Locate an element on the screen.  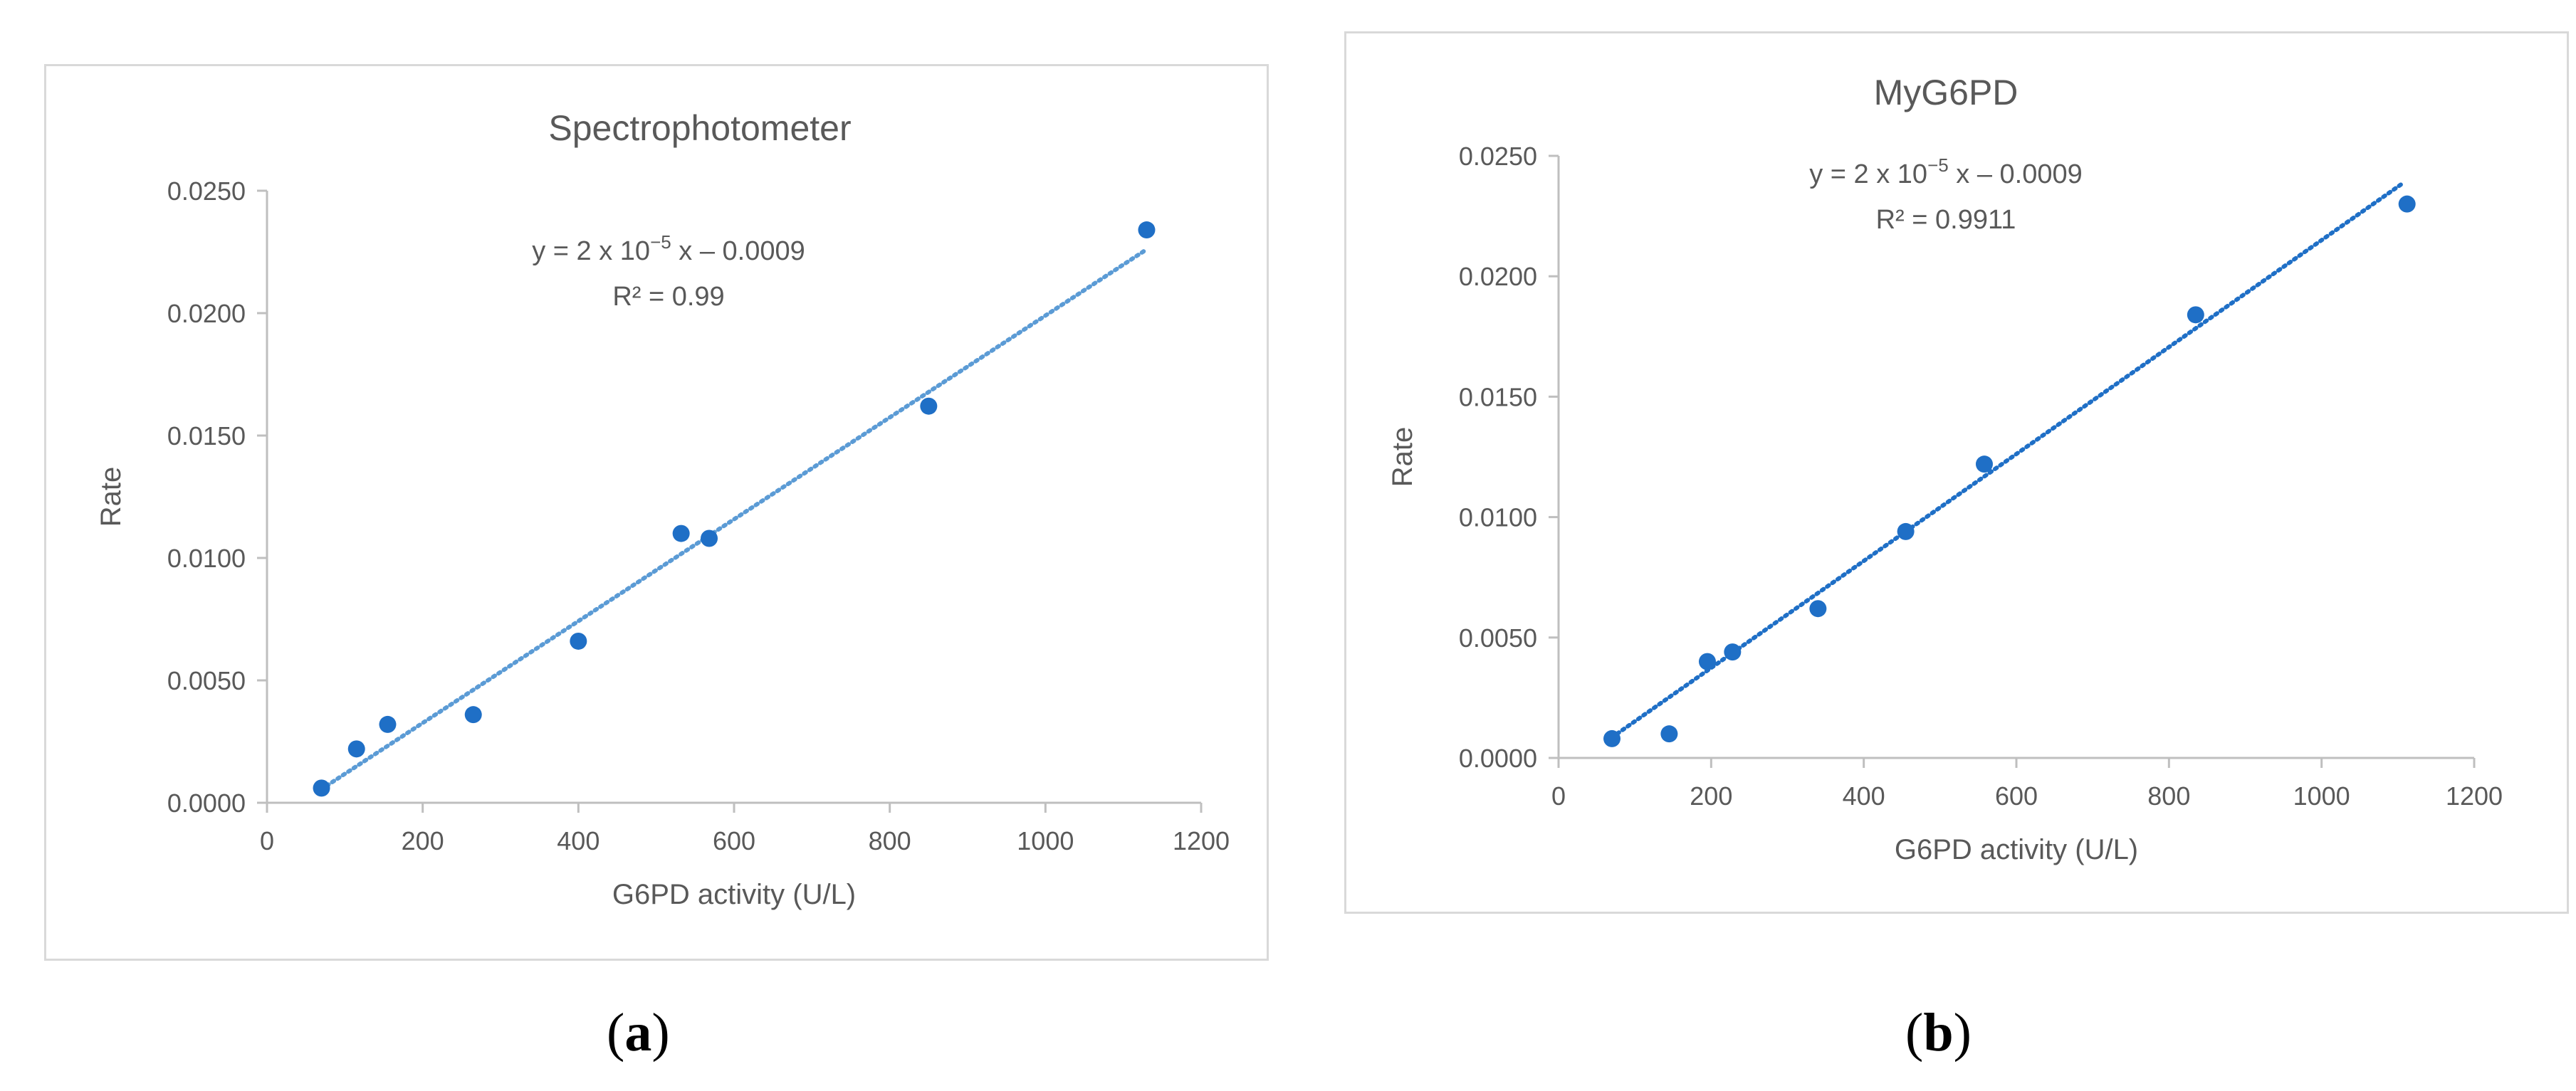
r-squared-label: R² = 0.99 is located at coordinates (668, 297).